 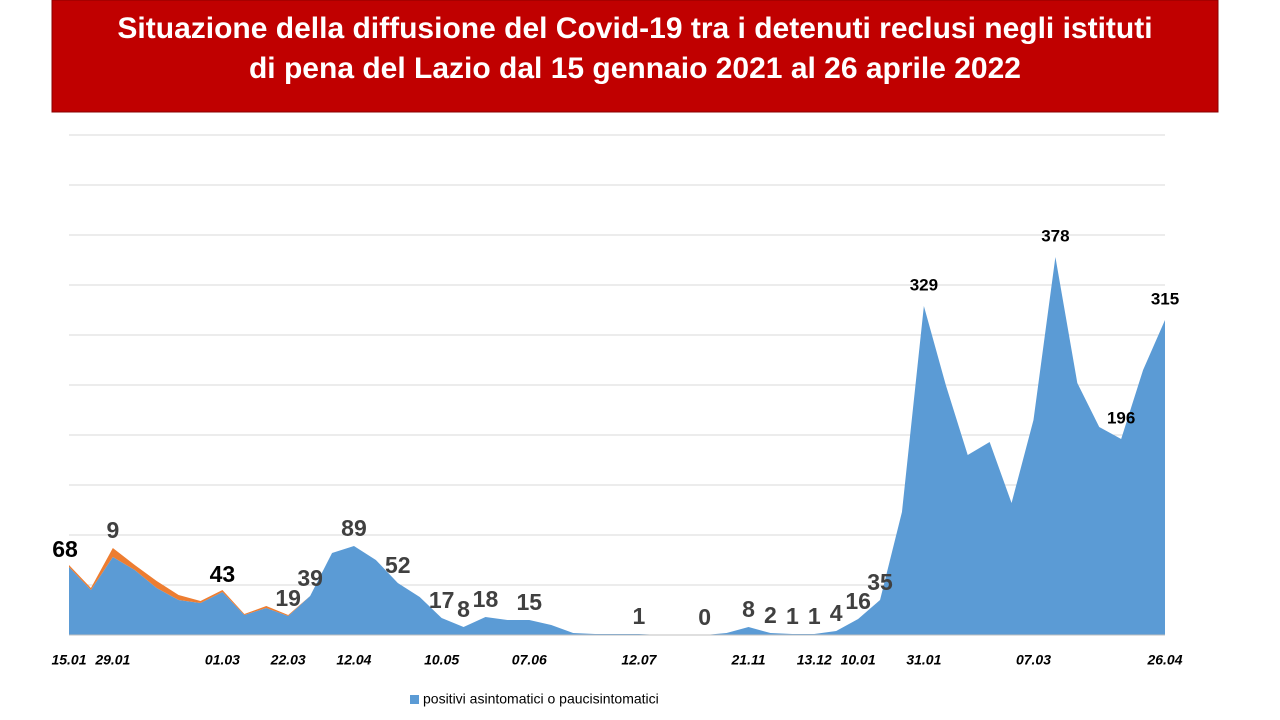 What do you see at coordinates (1055, 235) in the screenshot?
I see `data-label: 378` at bounding box center [1055, 235].